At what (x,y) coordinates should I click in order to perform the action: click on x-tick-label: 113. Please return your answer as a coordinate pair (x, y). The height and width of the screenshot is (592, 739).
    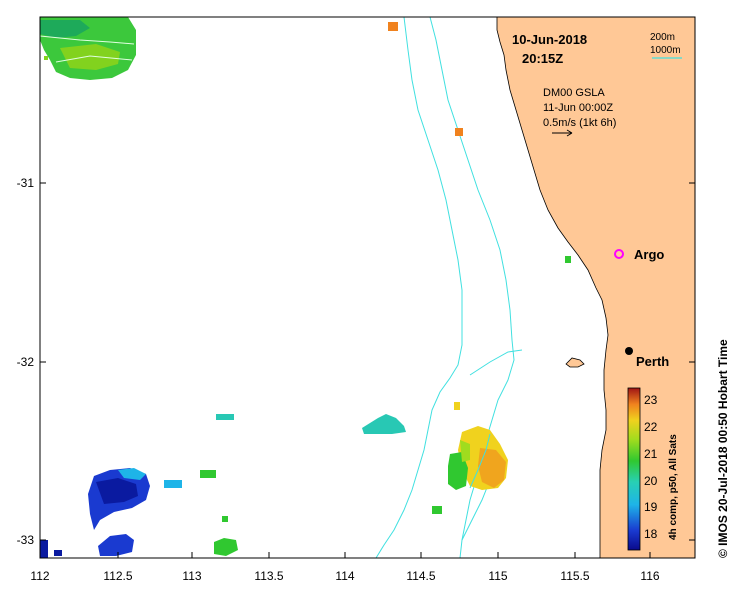
    Looking at the image, I should click on (191, 576).